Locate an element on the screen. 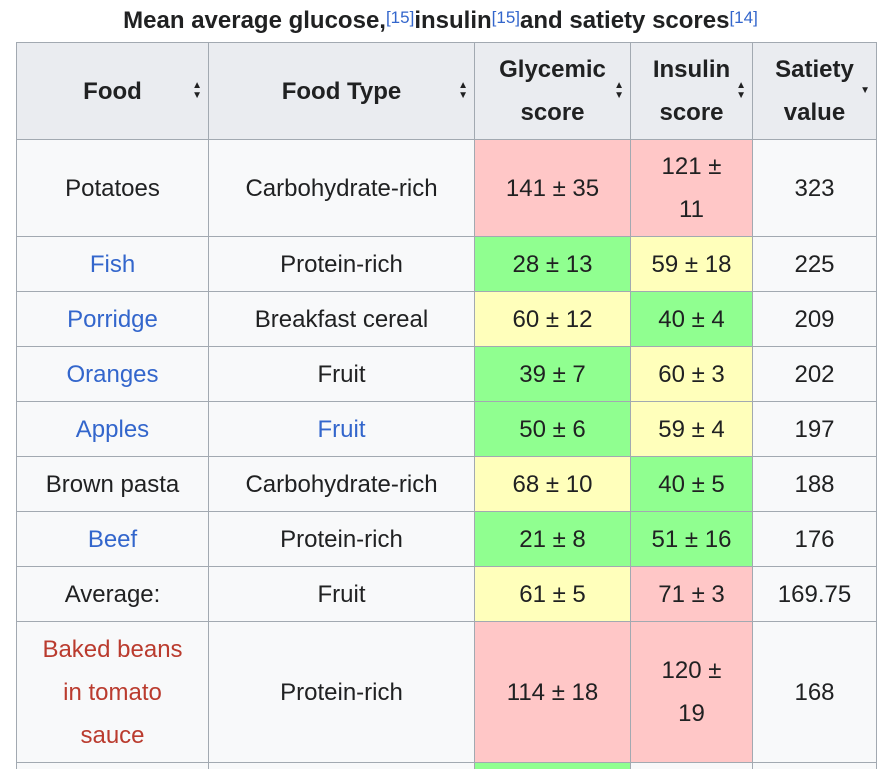  table-row: Beef Protein-rich 21 ± 8 51 ± 16 176 is located at coordinates (446, 539).